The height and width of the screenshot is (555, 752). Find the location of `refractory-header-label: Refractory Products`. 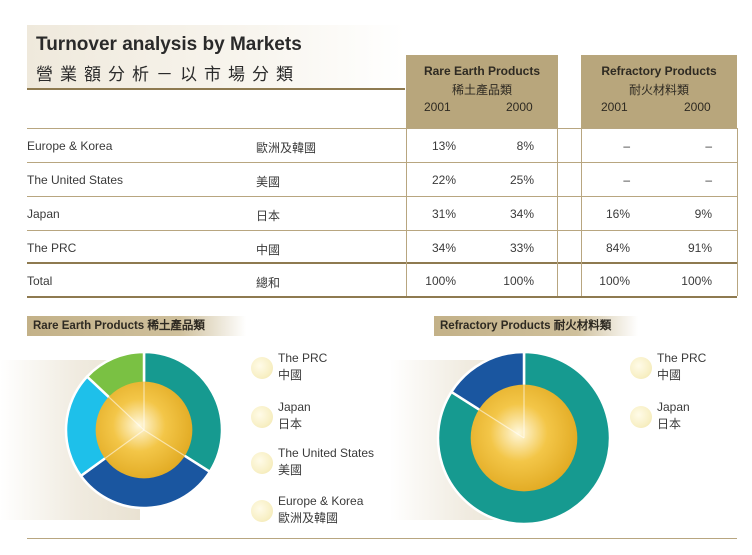

refractory-header-label: Refractory Products is located at coordinates (659, 71).